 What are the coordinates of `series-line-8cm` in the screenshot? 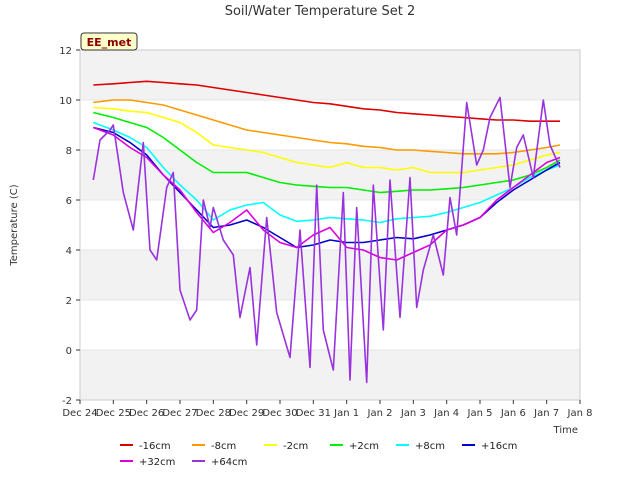 It's located at (327, 127).